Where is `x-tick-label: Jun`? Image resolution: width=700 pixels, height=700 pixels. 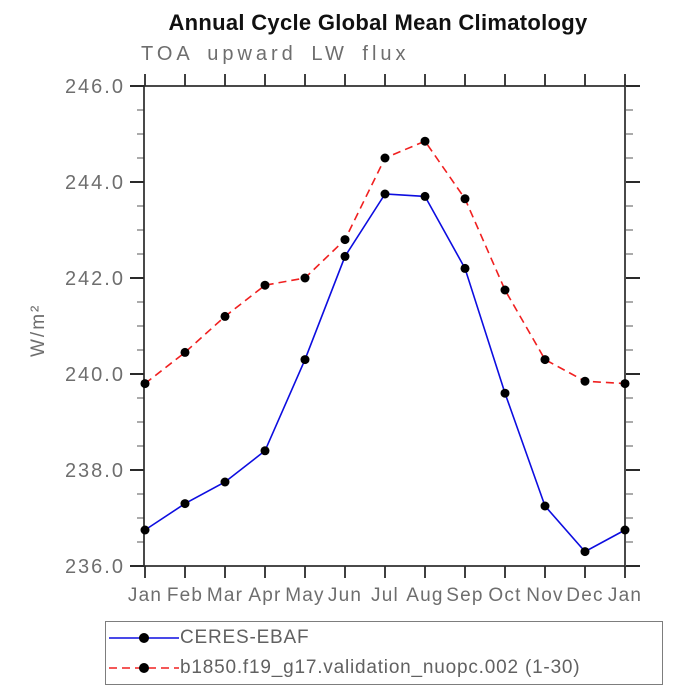 x-tick-label: Jun is located at coordinates (345, 595).